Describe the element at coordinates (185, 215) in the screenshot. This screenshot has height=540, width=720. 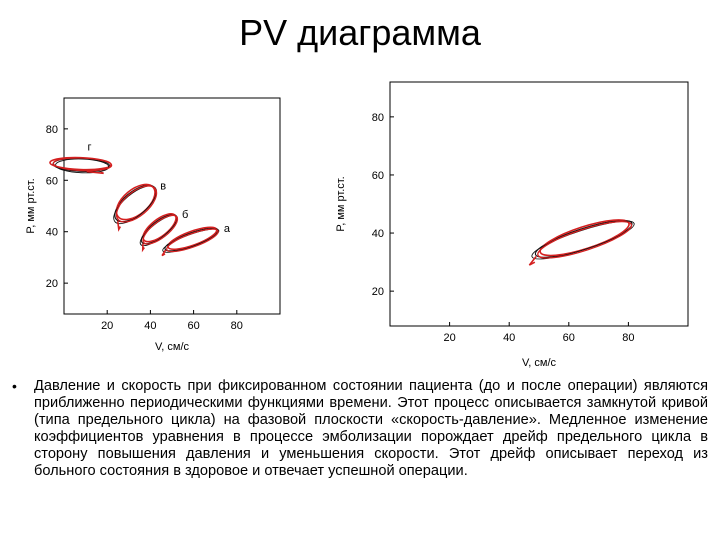
I see `loop-label: б` at that location.